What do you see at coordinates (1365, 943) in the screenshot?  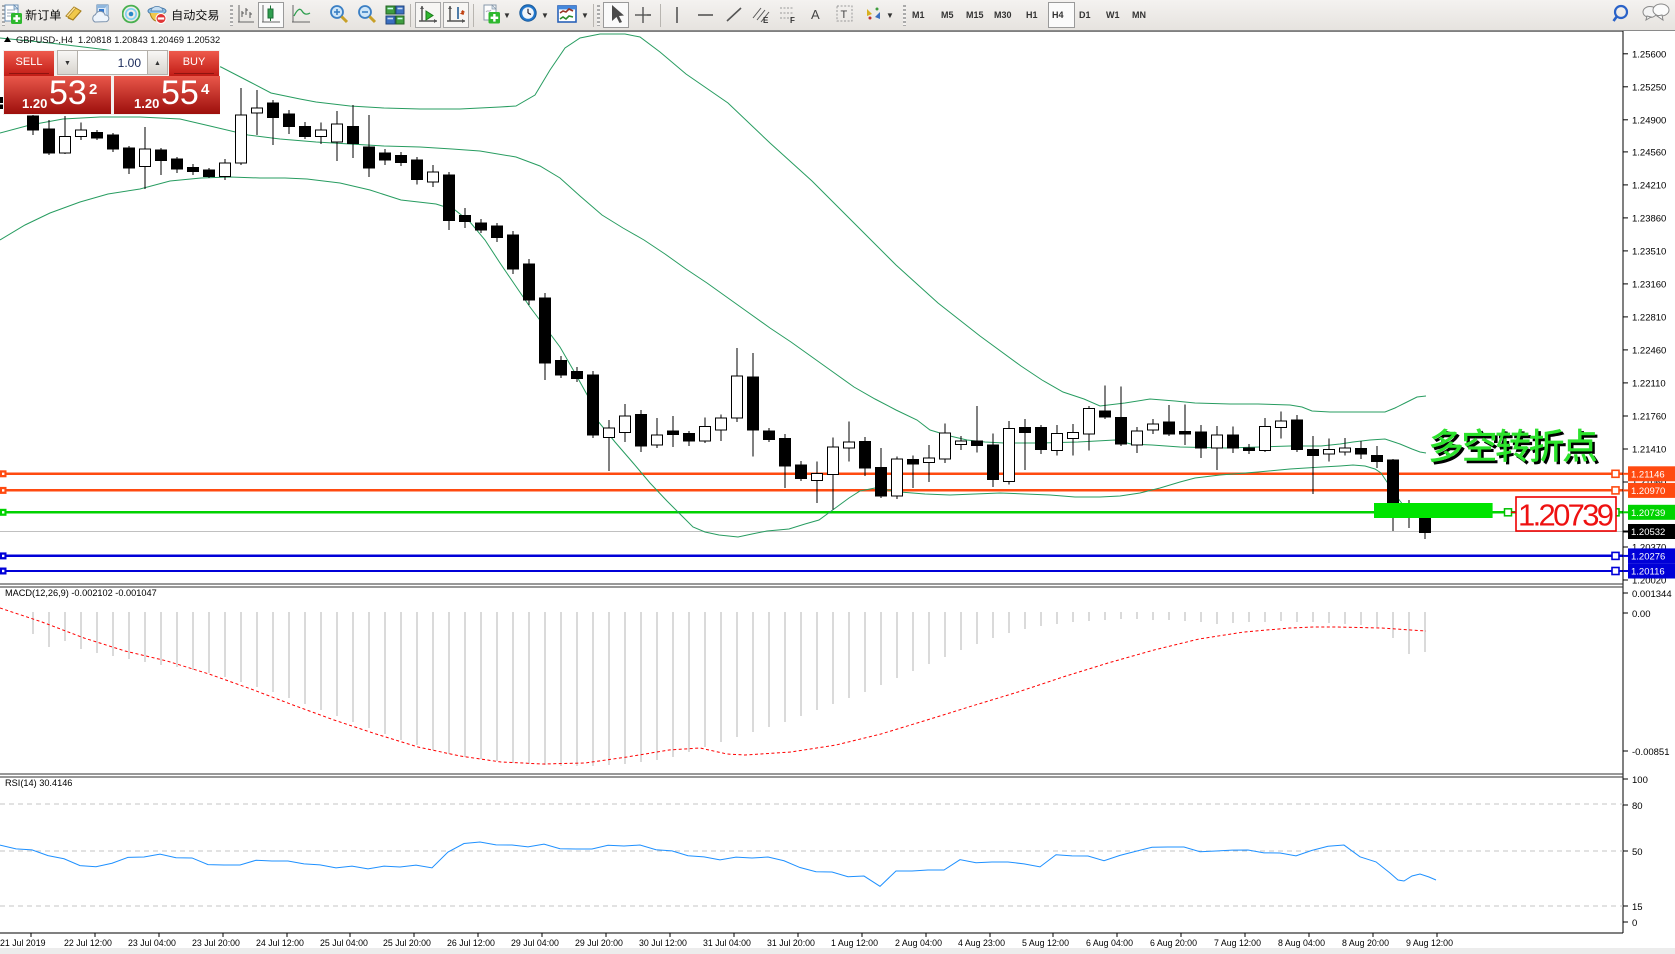 I see `svg-text: 8 Aug 20:00` at bounding box center [1365, 943].